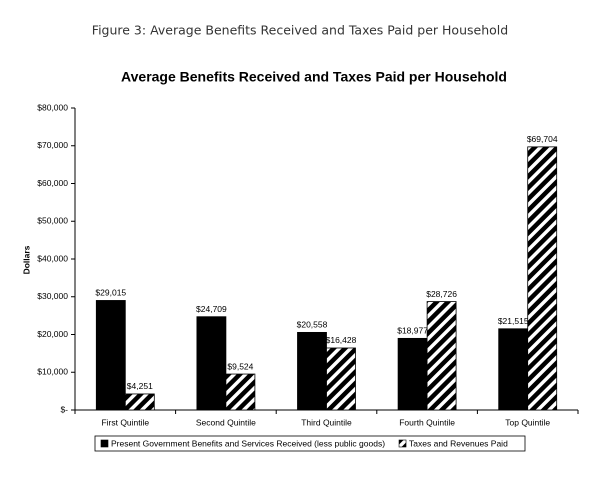 The width and height of the screenshot is (600, 480). What do you see at coordinates (140, 386) in the screenshot?
I see `data-label: $4,251` at bounding box center [140, 386].